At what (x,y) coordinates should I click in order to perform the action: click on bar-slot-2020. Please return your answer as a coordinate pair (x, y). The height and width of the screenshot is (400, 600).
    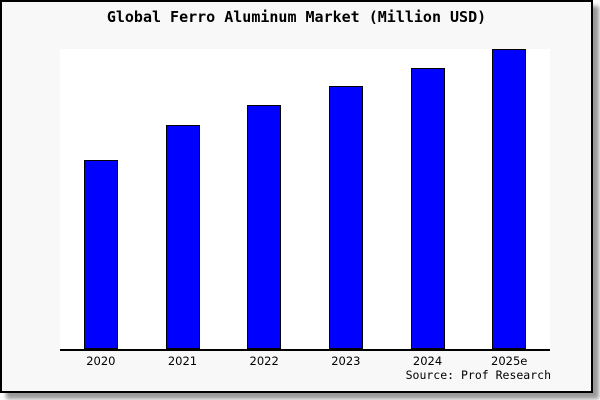
    Looking at the image, I should click on (101, 199).